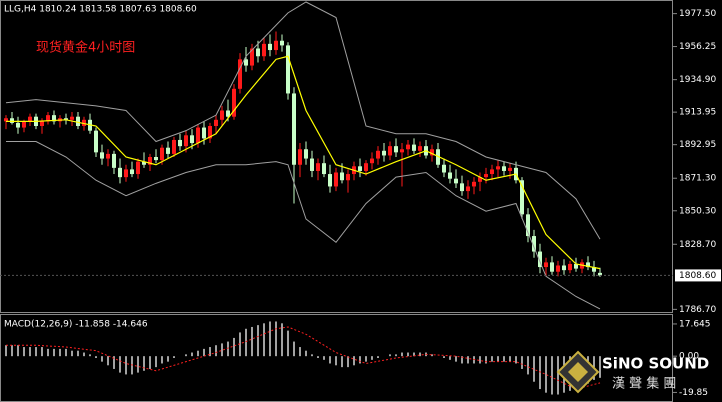 Image resolution: width=722 pixels, height=402 pixels. Describe the element at coordinates (697, 80) in the screenshot. I see `y-tick-label: 1934.90` at that location.